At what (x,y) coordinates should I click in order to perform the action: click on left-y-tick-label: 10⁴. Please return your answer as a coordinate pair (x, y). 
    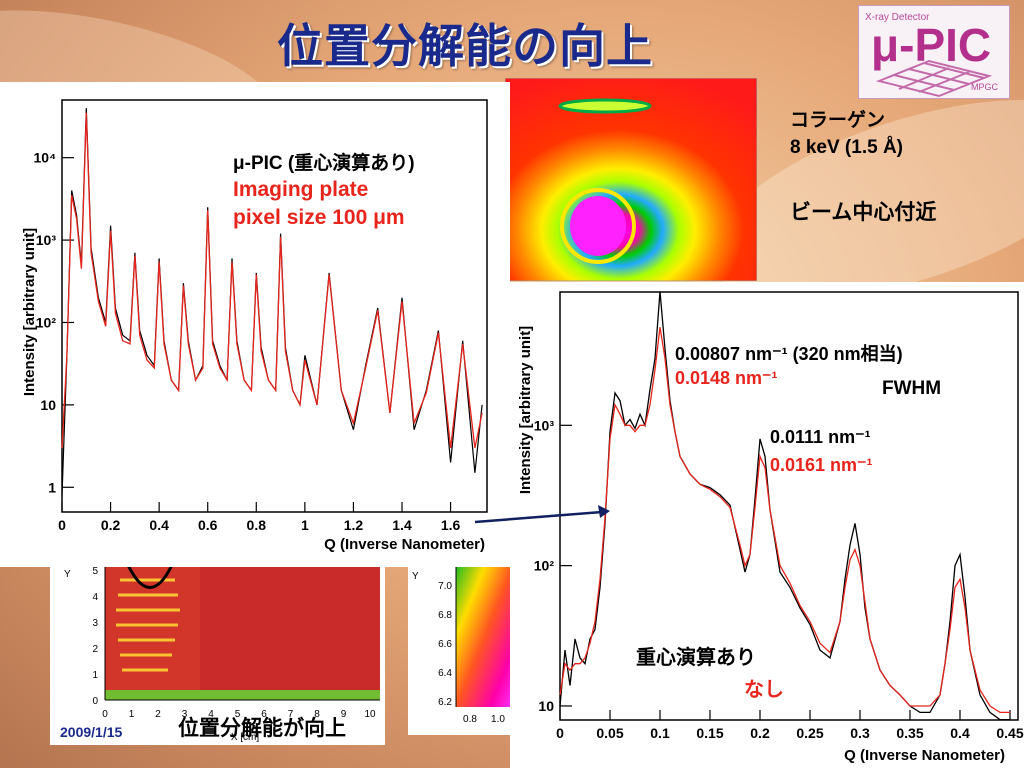
    Looking at the image, I should click on (45, 158).